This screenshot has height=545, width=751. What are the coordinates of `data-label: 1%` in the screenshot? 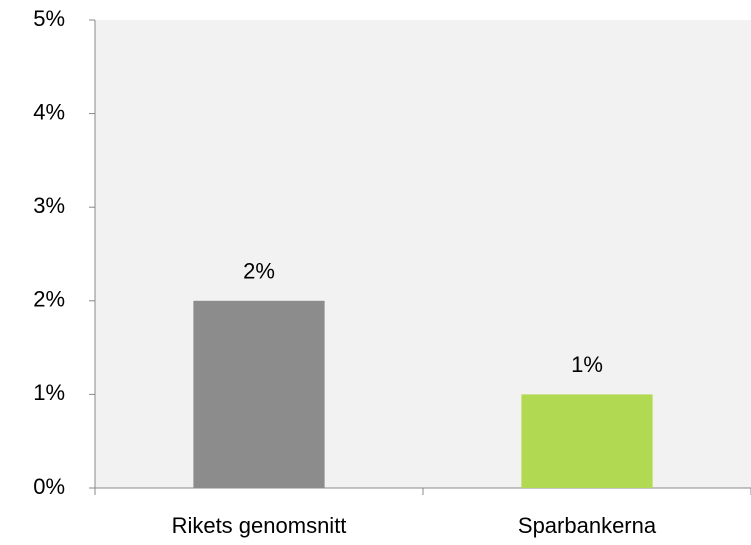 It's located at (587, 364).